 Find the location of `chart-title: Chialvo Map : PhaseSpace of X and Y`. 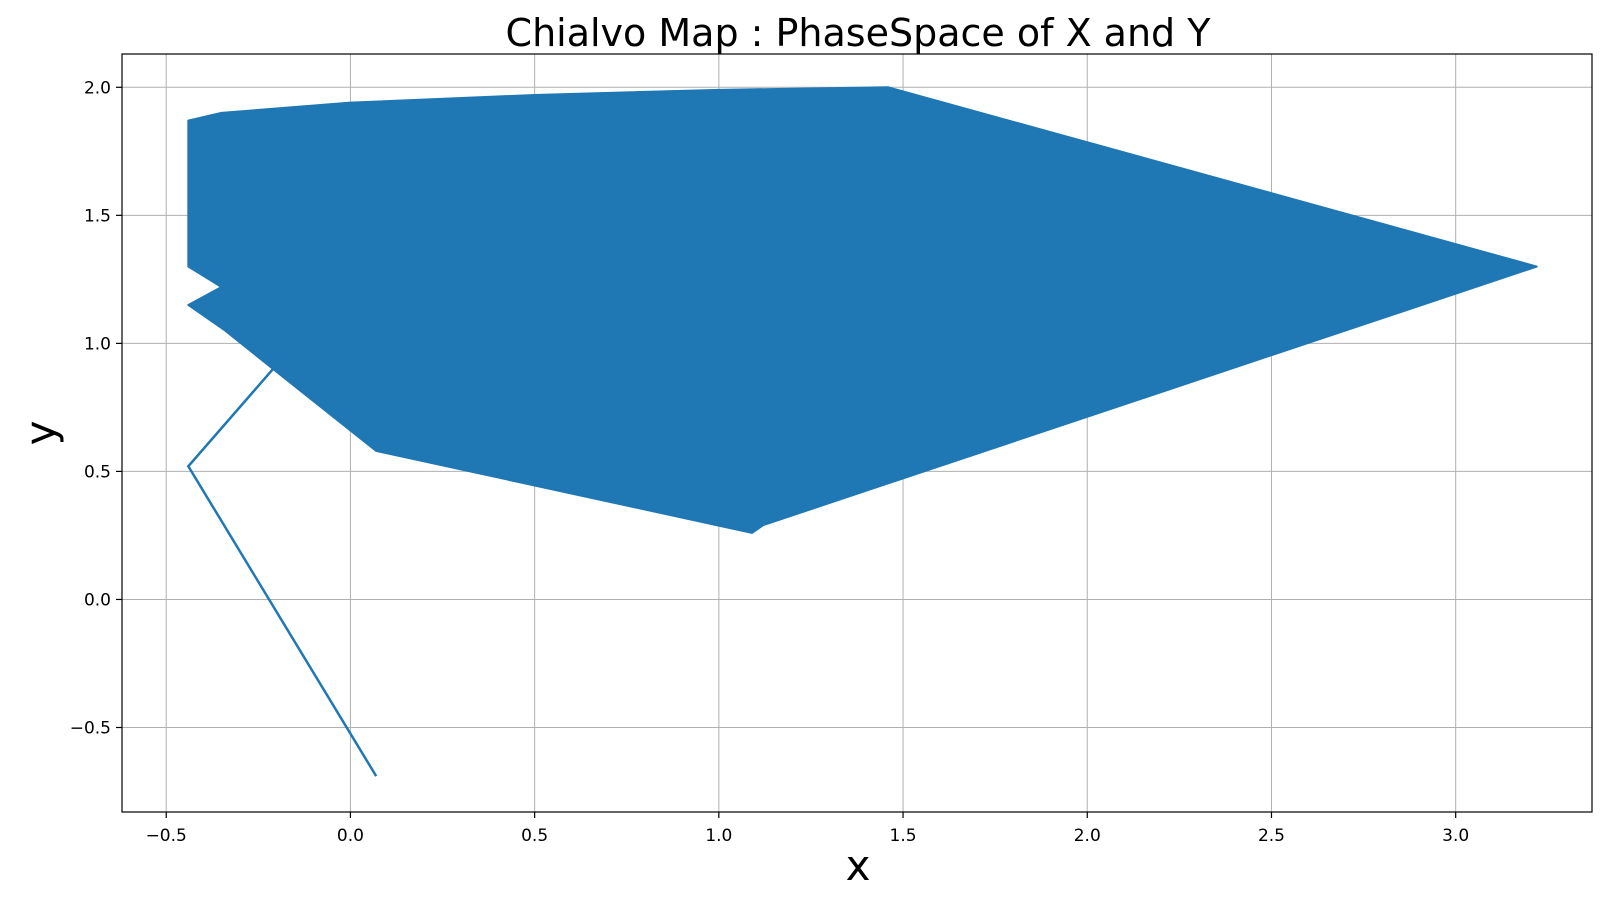

chart-title: Chialvo Map : PhaseSpace of X and Y is located at coordinates (859, 33).